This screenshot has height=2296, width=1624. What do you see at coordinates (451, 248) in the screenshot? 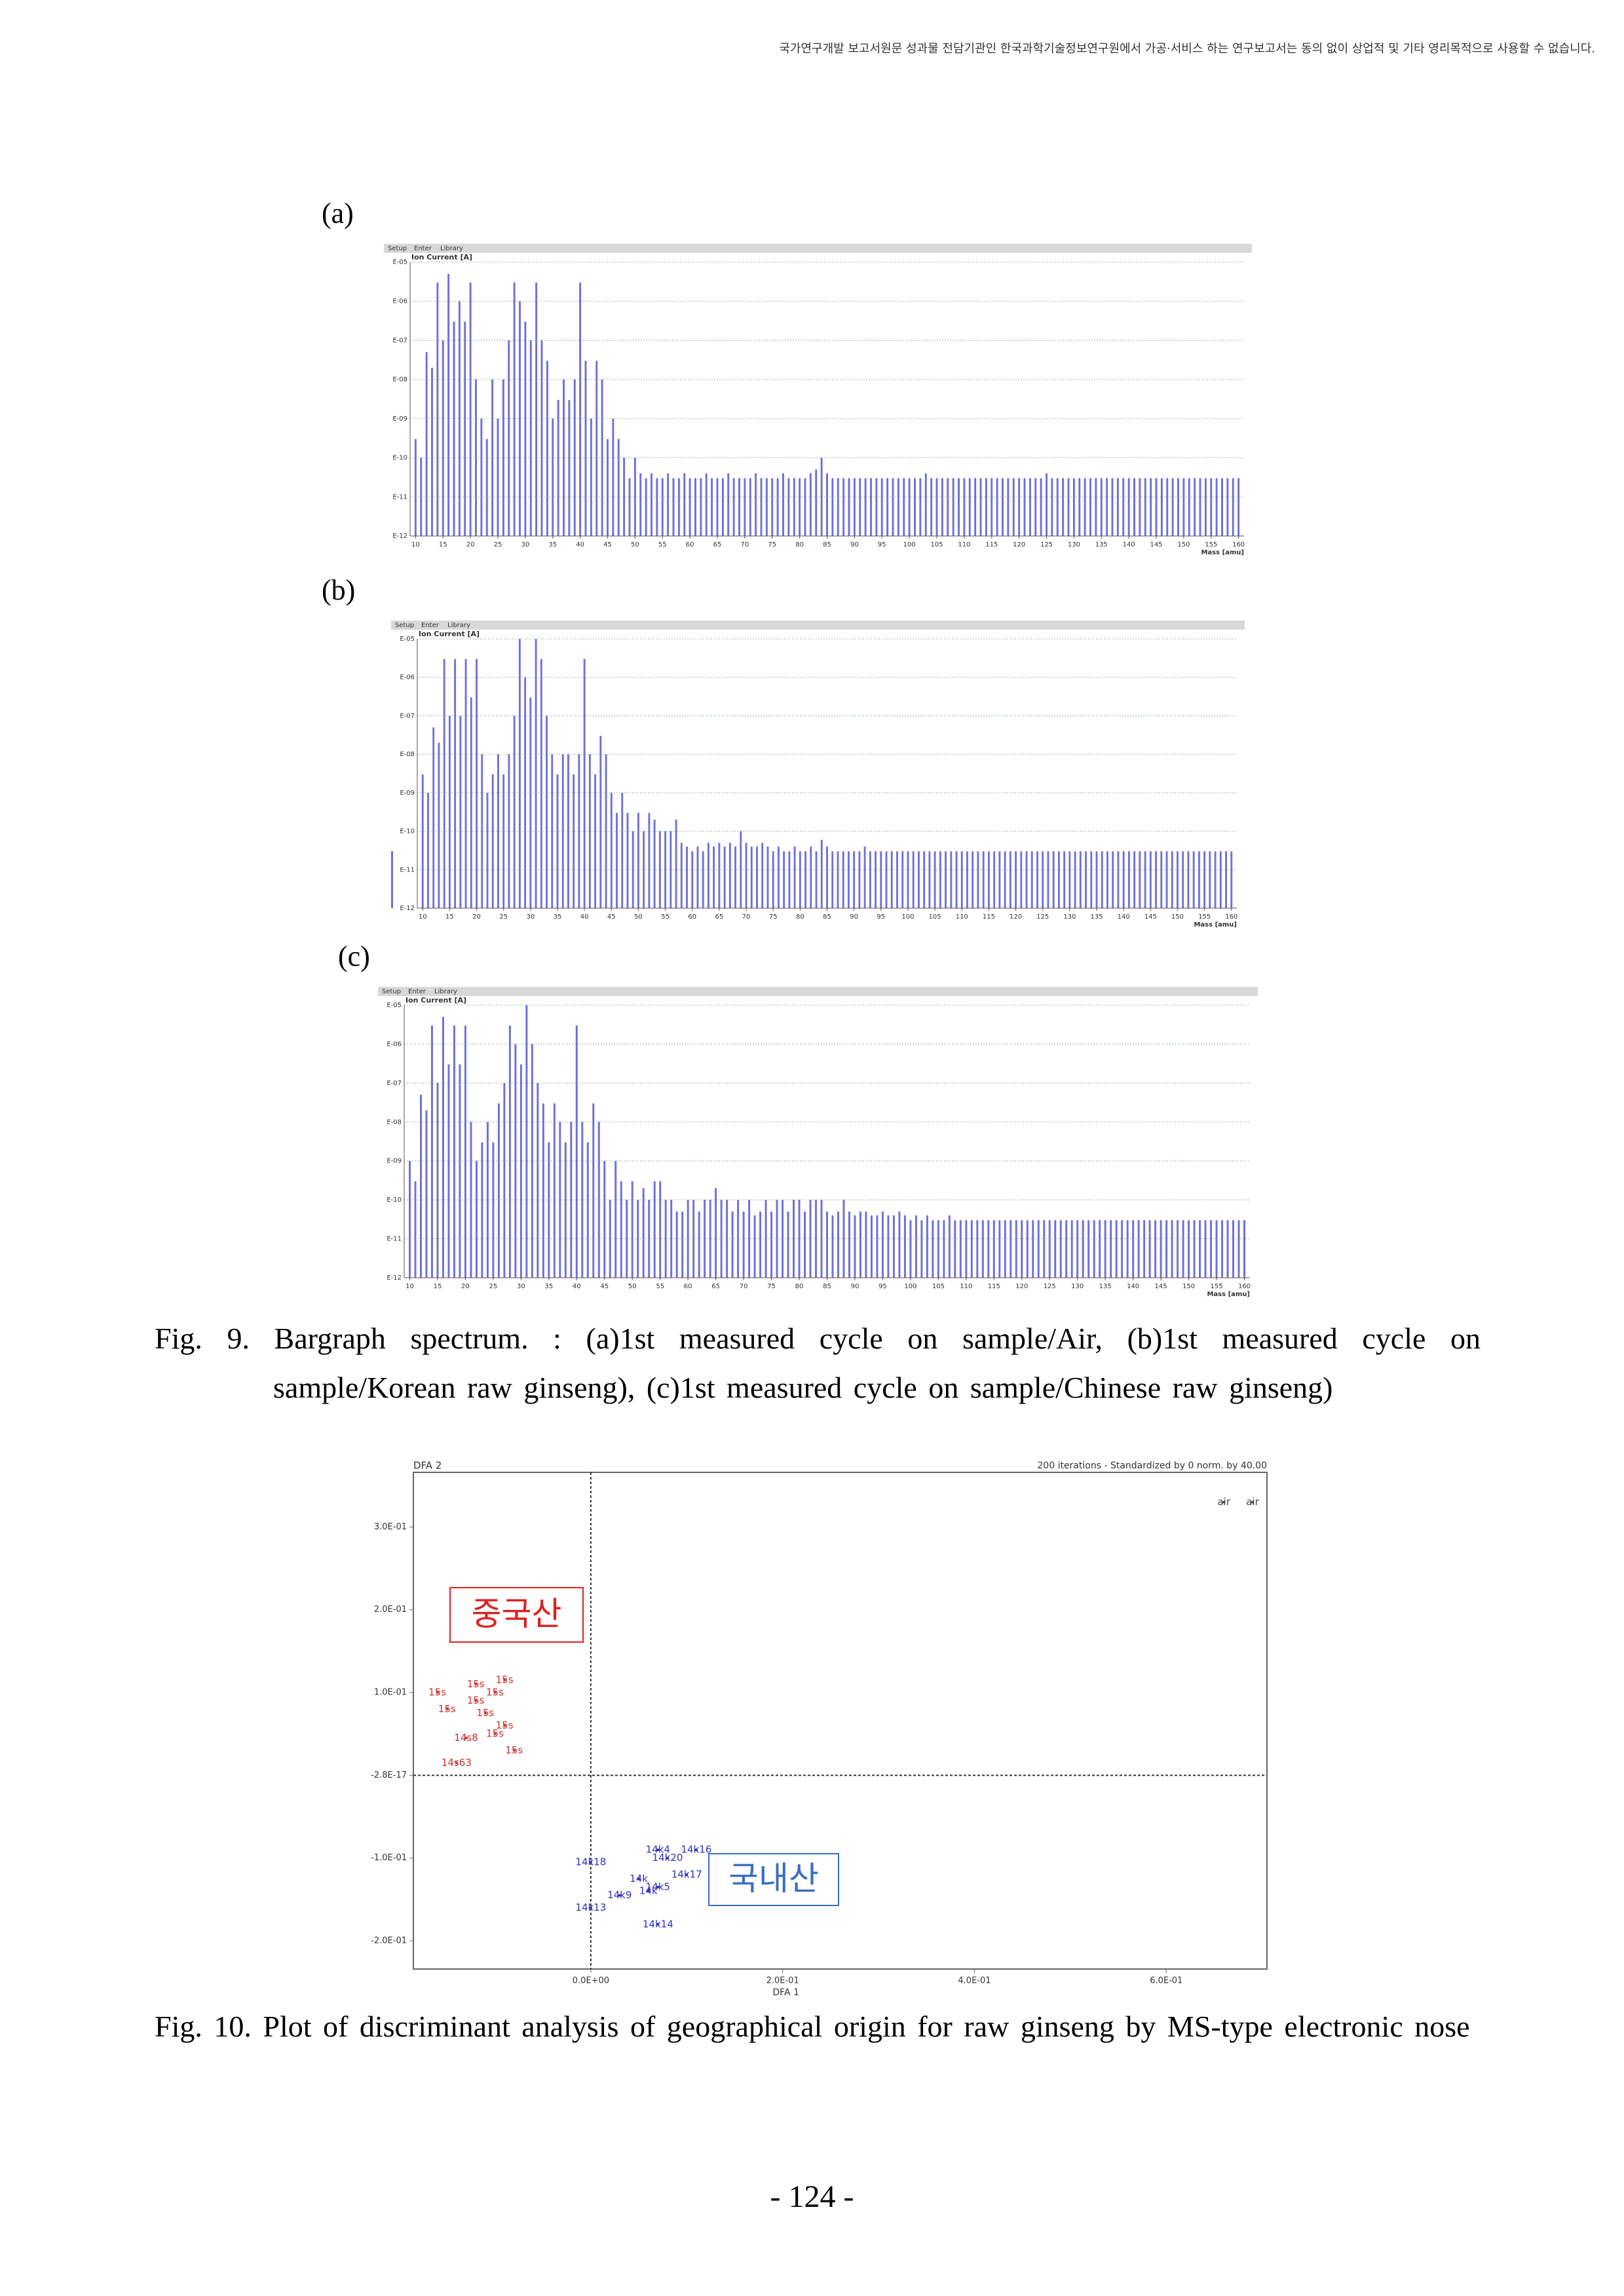
I see `menu-item: Library` at bounding box center [451, 248].